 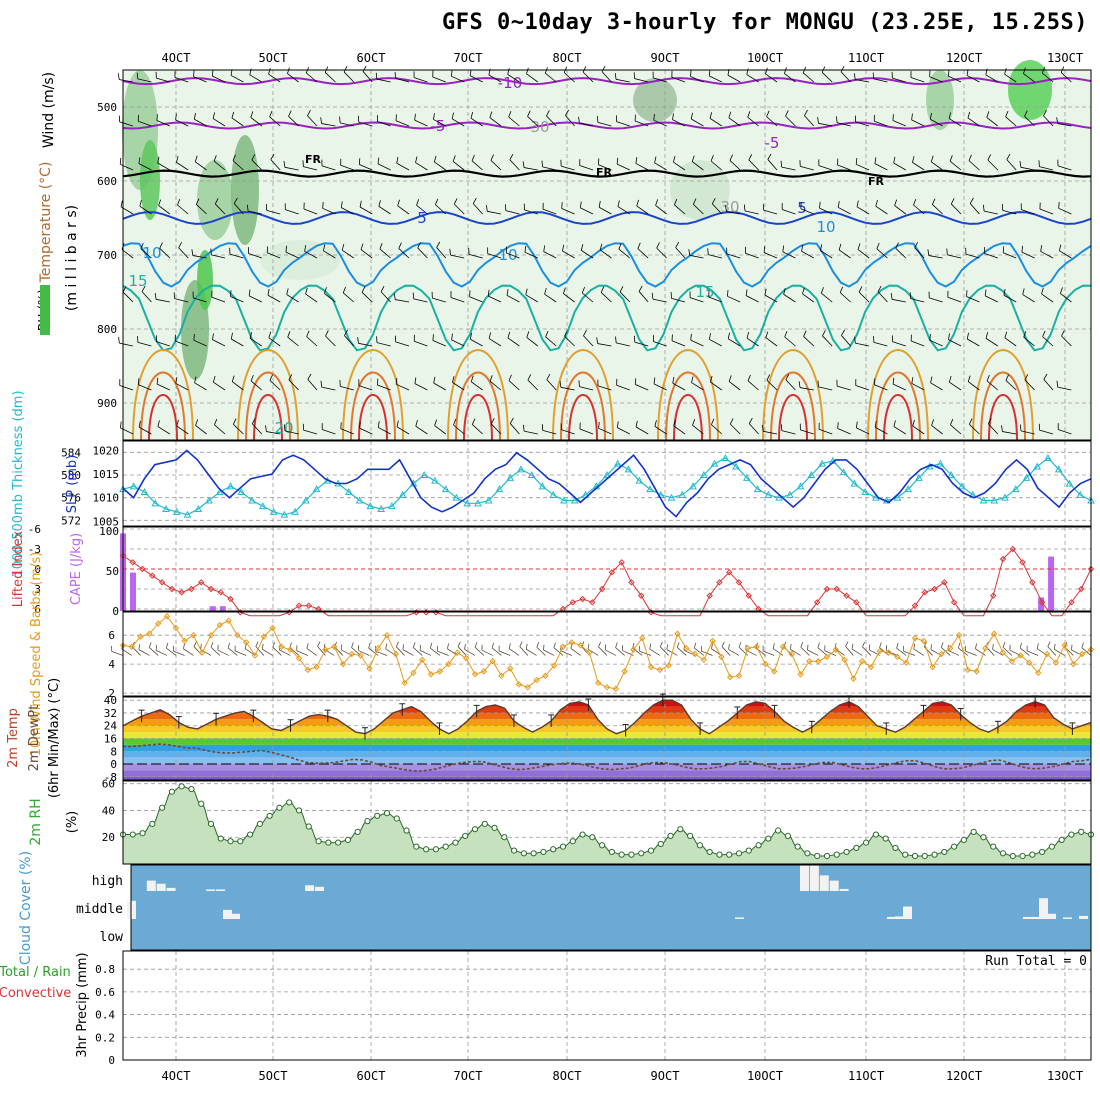 I want to click on date-tick-bottom: 4OCT, so click(x=176, y=1076).